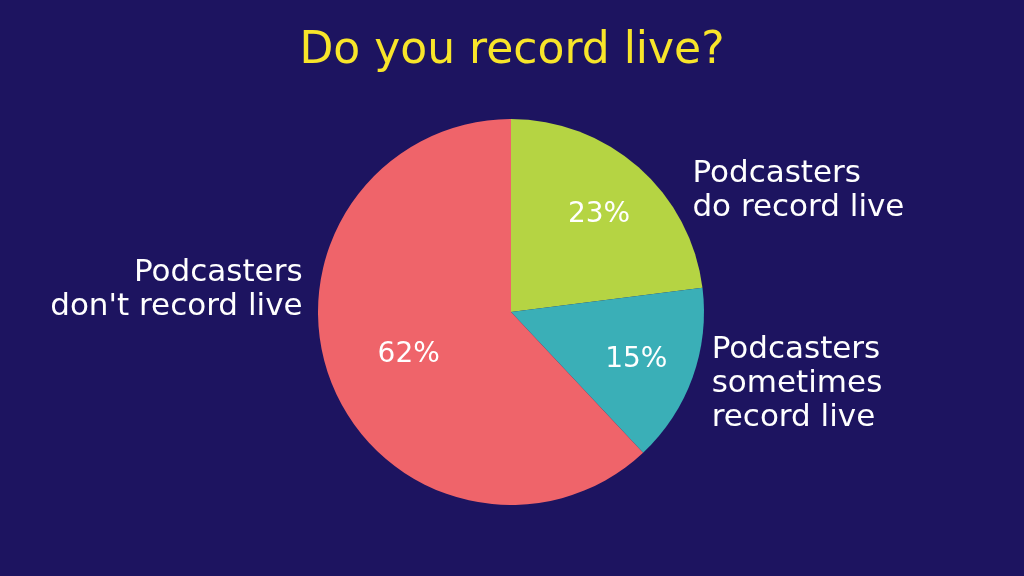 Image resolution: width=1024 pixels, height=576 pixels. What do you see at coordinates (797, 381) in the screenshot?
I see `slice-label: Podcasters sometimes record live` at bounding box center [797, 381].